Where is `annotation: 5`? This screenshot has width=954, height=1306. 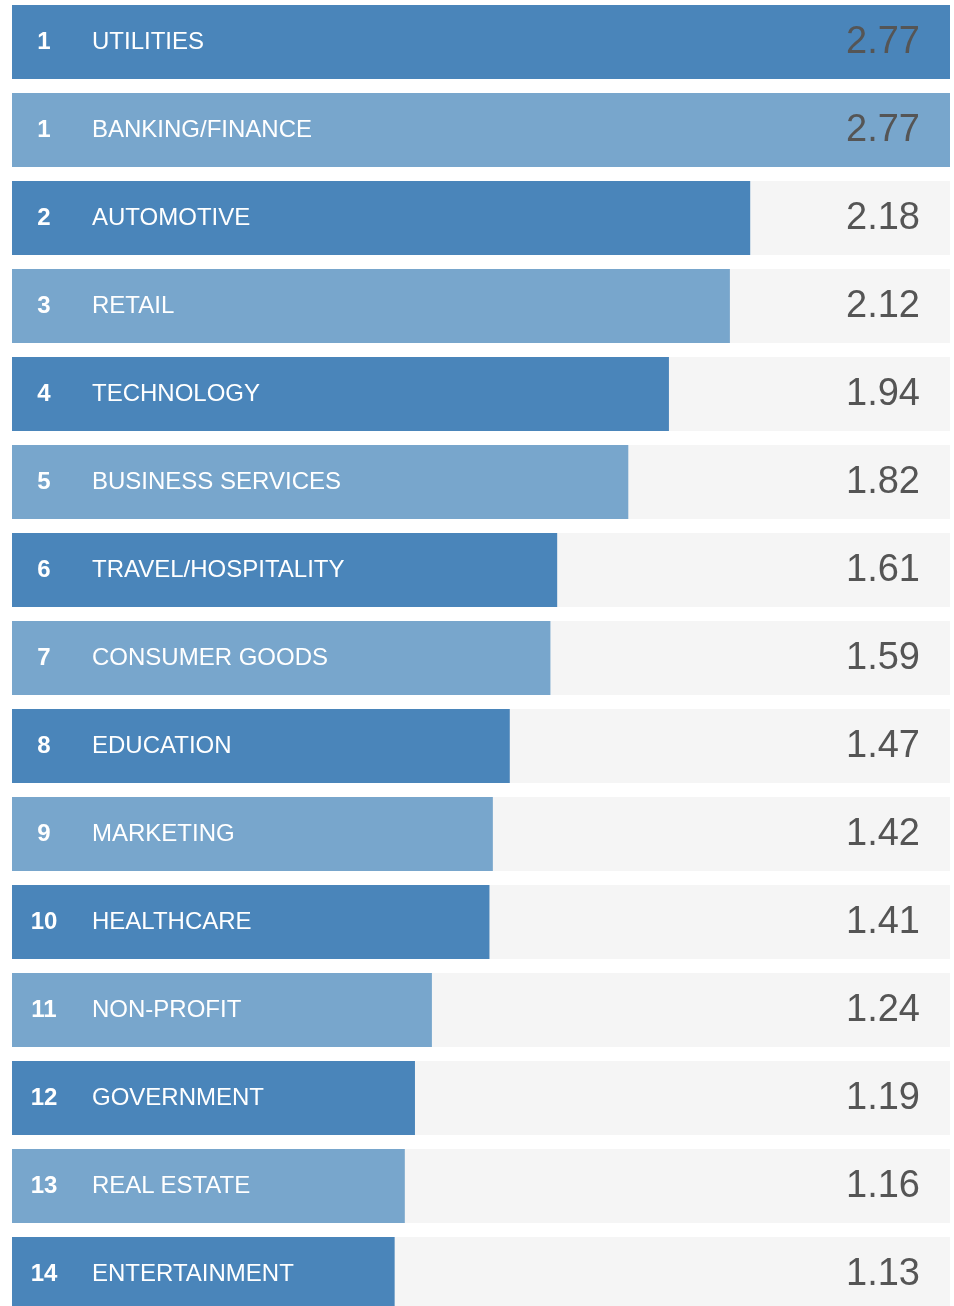 annotation: 5 is located at coordinates (44, 480).